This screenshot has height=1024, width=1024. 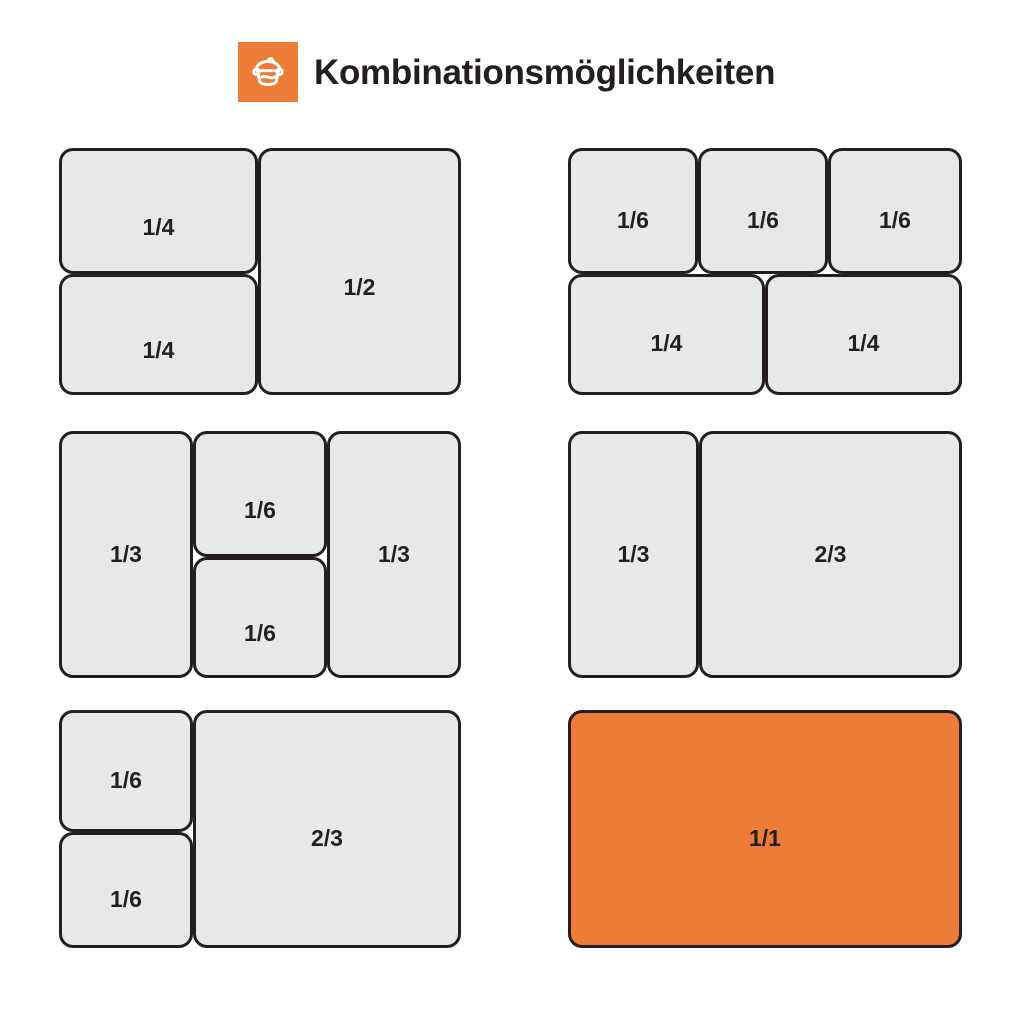 I want to click on page-title: Kombinationsmöglichkeiten, so click(x=545, y=72).